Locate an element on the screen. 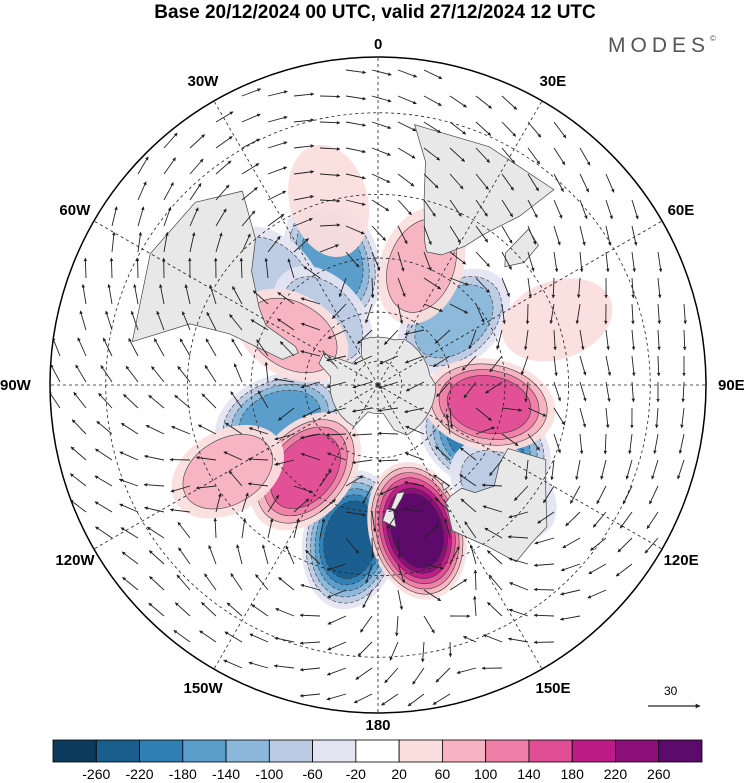 This screenshot has height=783, width=750. colorbar-tick-label: 220 is located at coordinates (615, 774).